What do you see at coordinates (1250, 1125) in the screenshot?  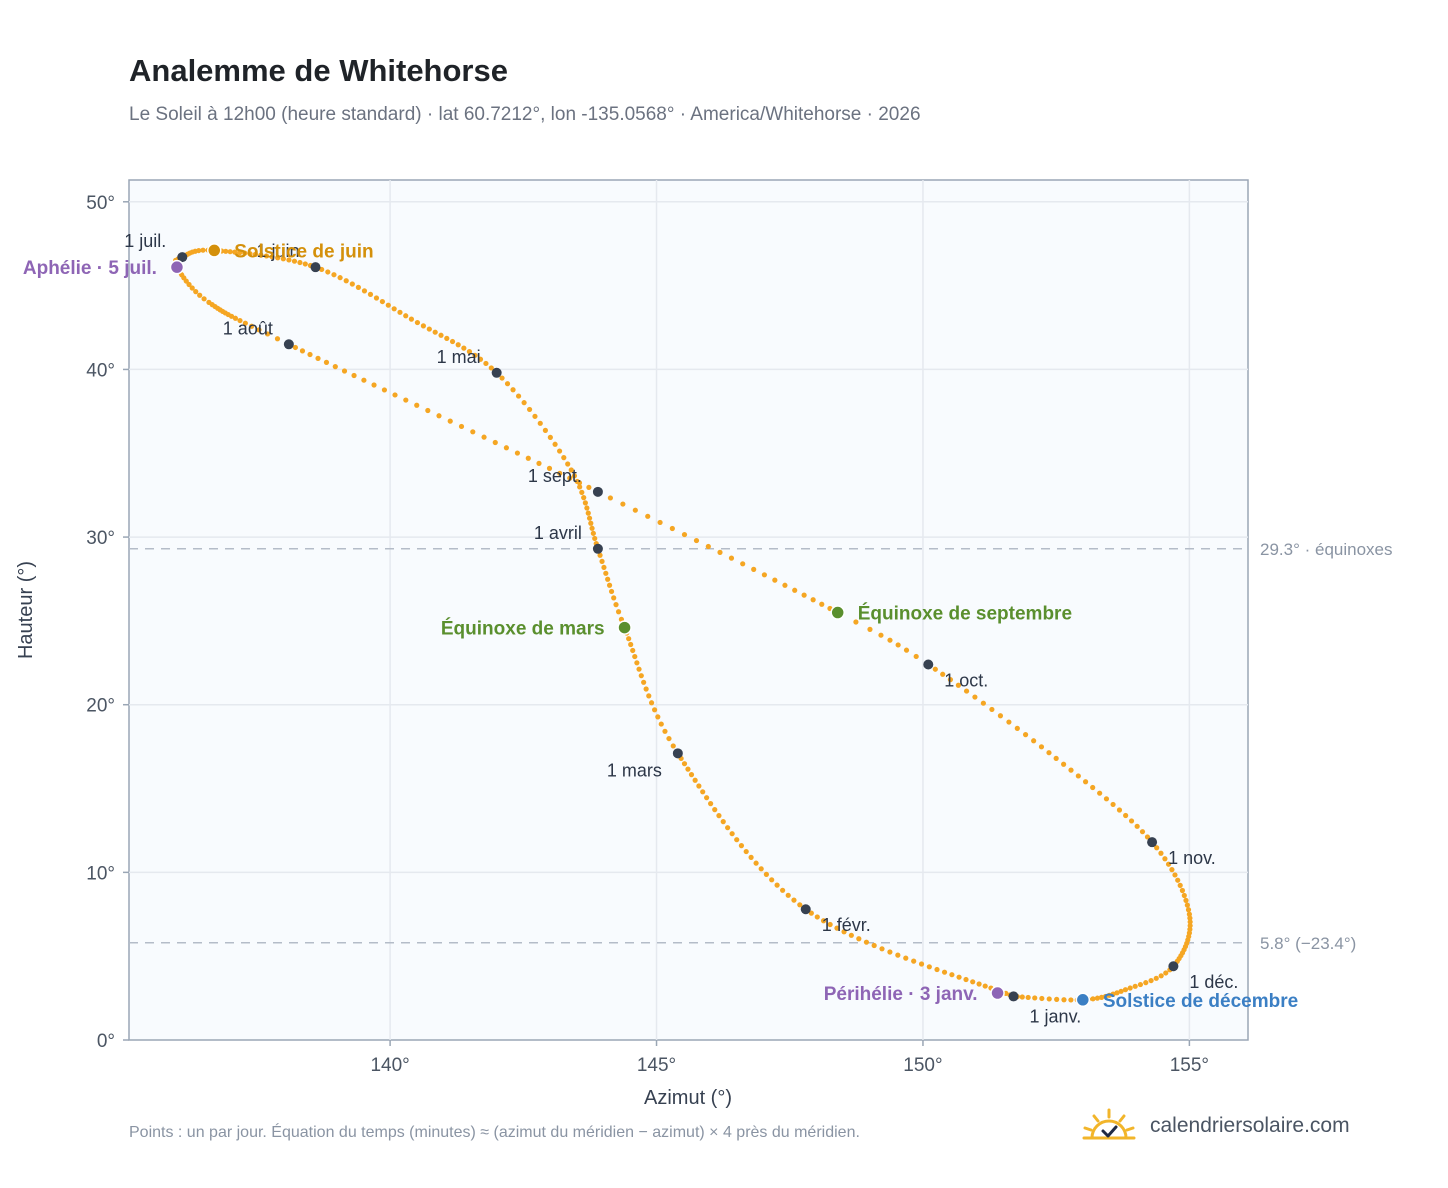 I see `brand-name: calendriersolaire.com` at bounding box center [1250, 1125].